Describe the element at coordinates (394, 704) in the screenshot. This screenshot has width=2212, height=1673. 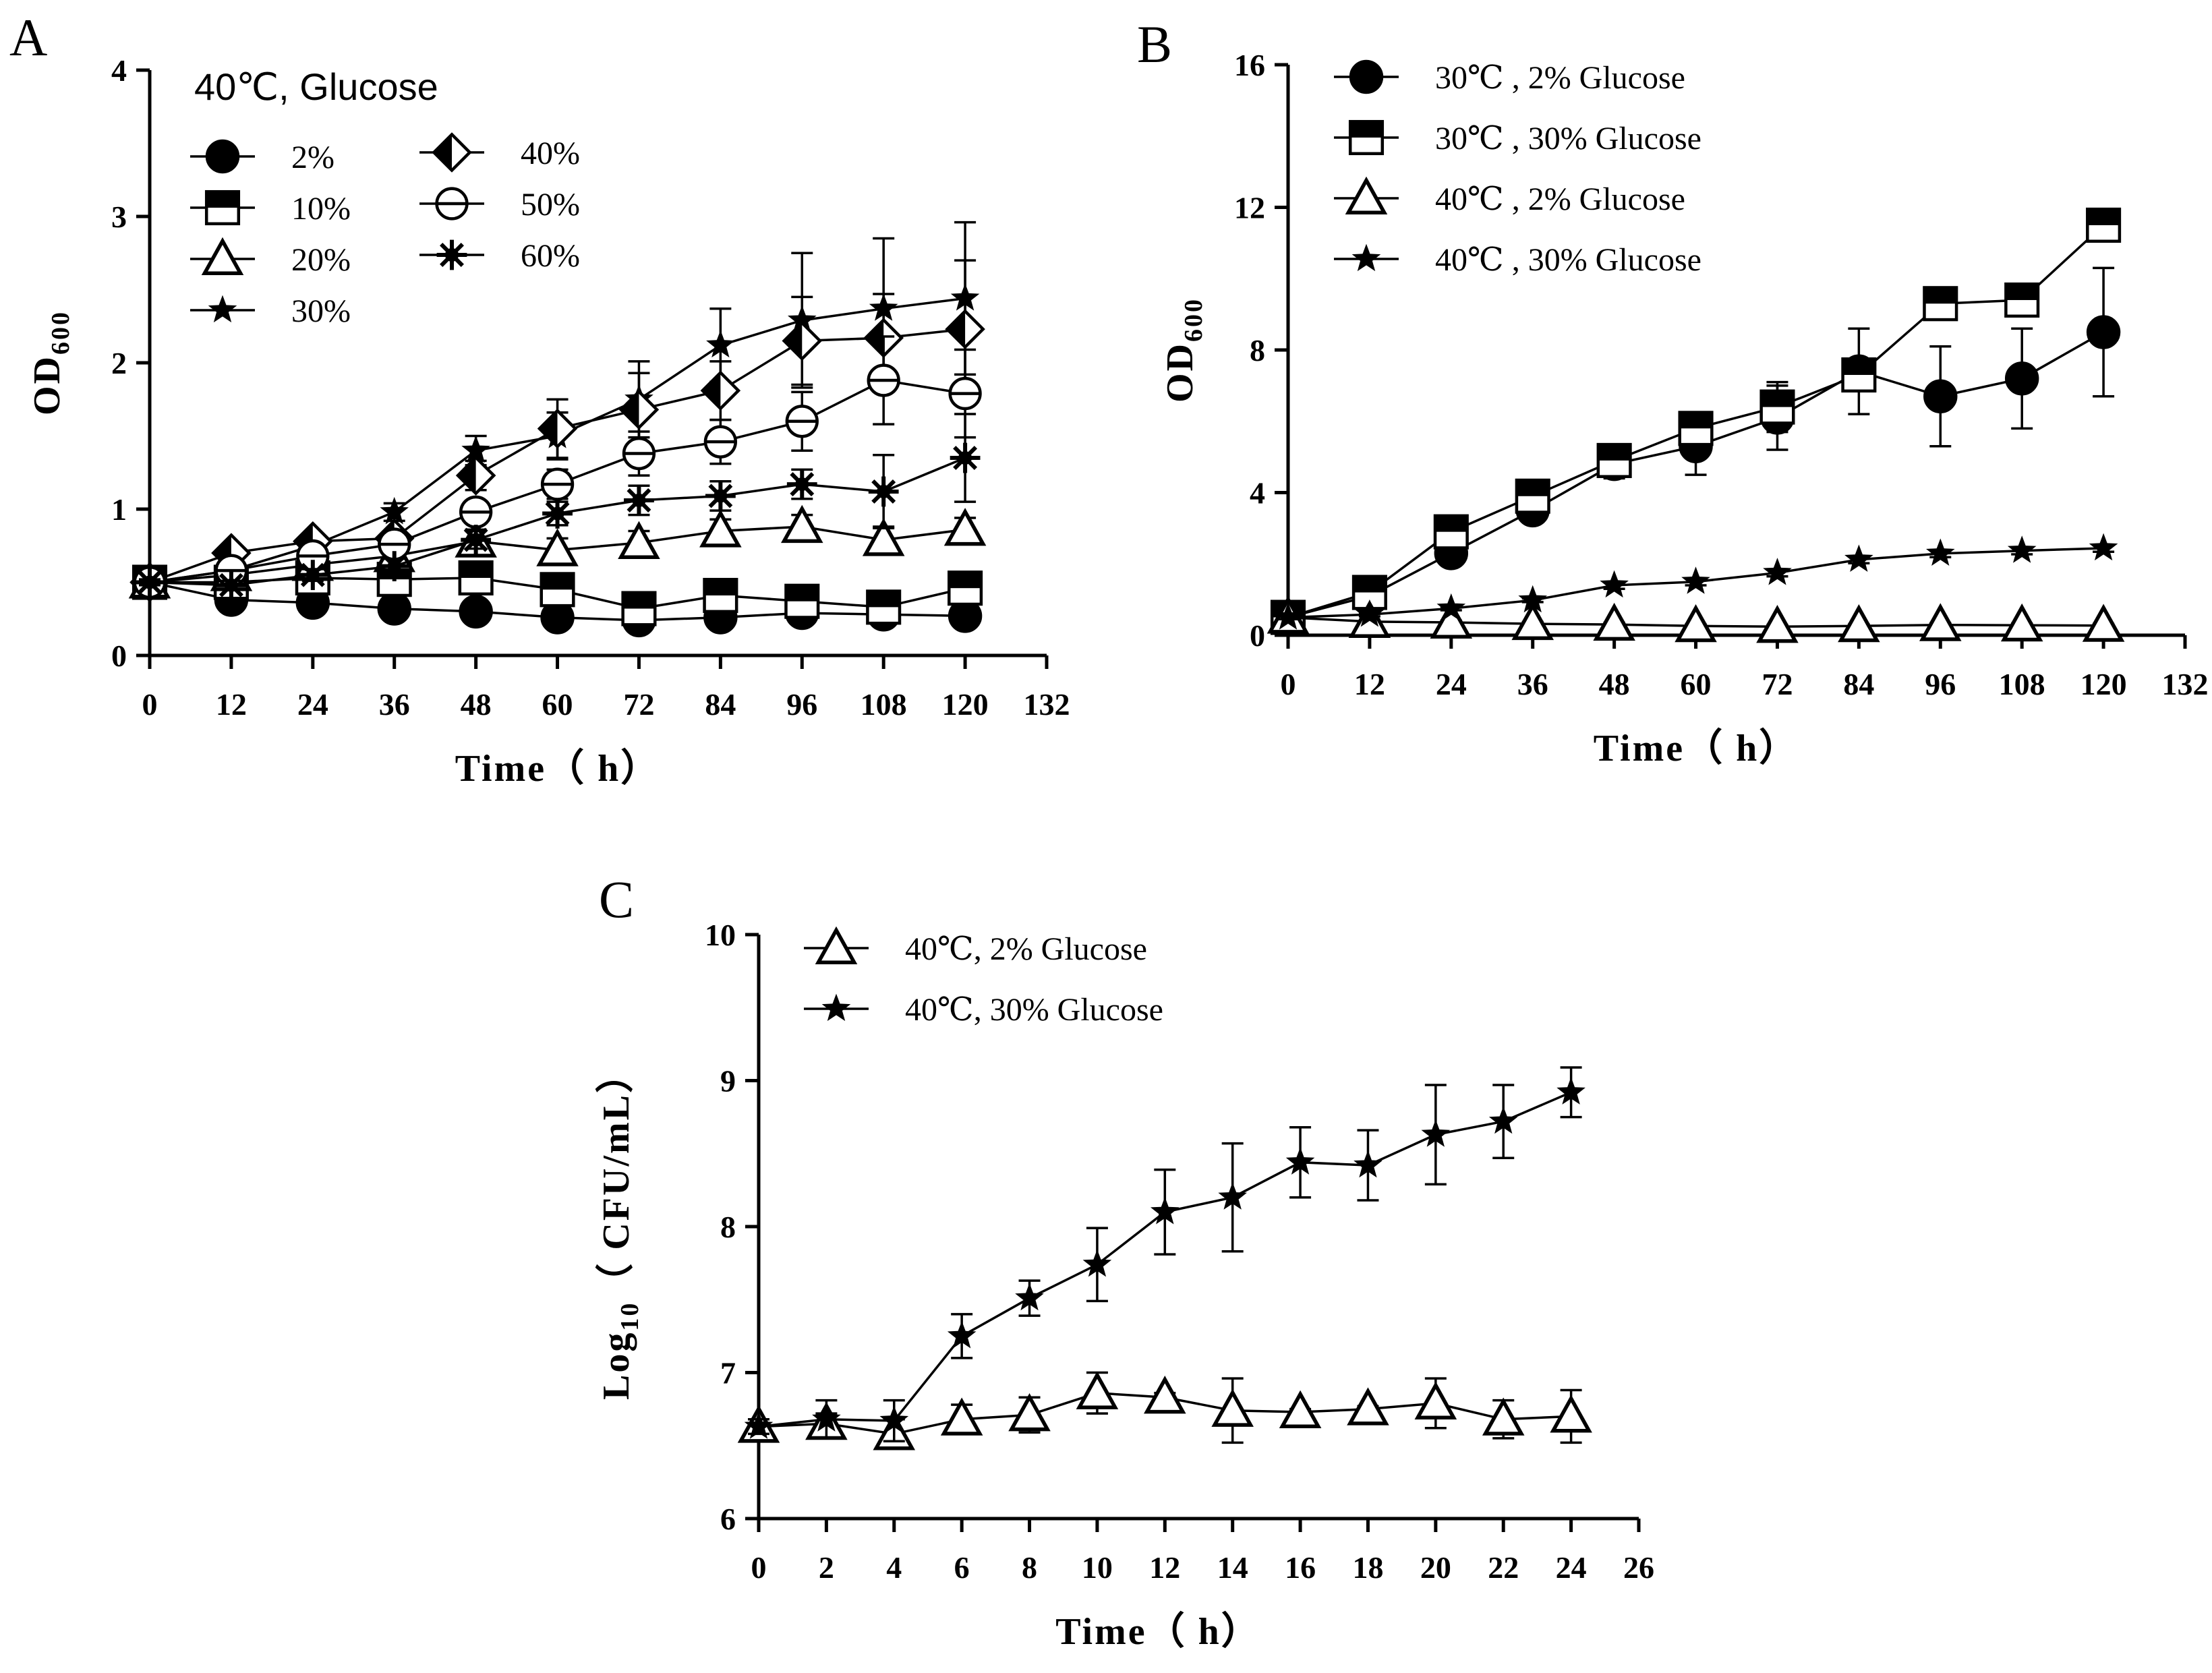
I see `x-tick-label-a: 36` at that location.